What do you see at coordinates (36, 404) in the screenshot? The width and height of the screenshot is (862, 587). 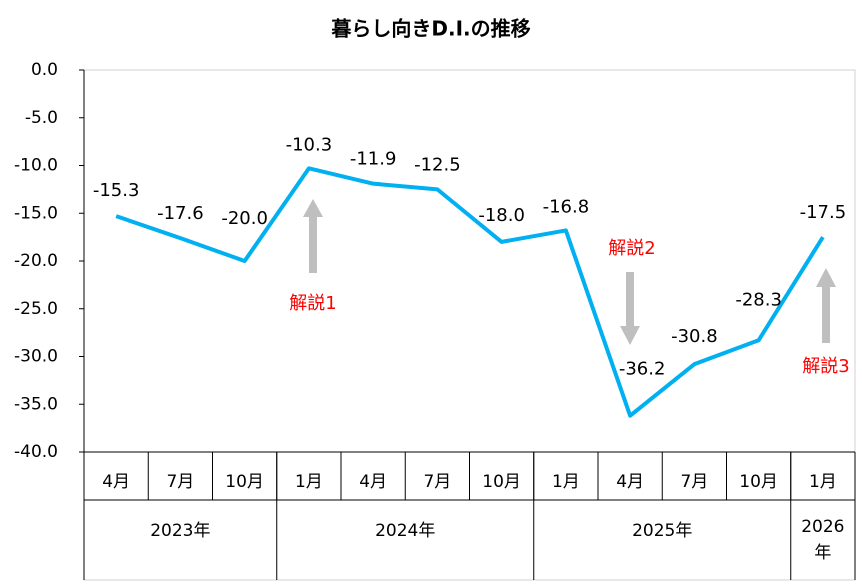 I see `y-tick-label: -35.0` at bounding box center [36, 404].